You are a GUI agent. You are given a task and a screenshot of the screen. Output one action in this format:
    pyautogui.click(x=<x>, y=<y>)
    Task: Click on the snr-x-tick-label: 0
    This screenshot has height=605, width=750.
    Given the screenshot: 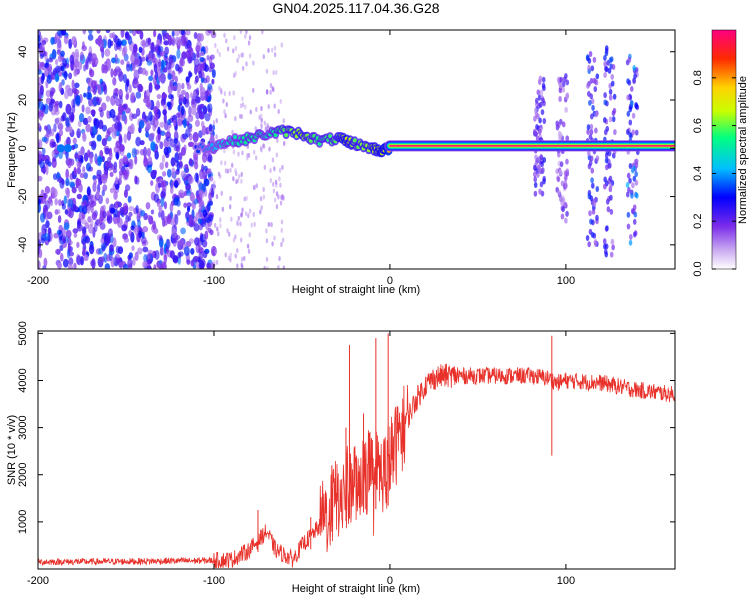 What is the action you would take?
    pyautogui.click(x=390, y=581)
    